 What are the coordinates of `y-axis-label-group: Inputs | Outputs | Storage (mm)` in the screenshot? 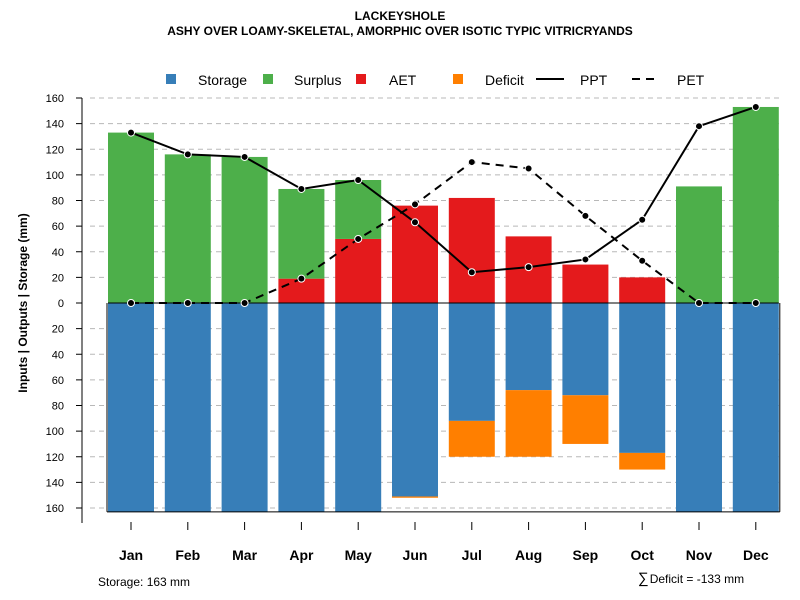 It's located at (23, 302).